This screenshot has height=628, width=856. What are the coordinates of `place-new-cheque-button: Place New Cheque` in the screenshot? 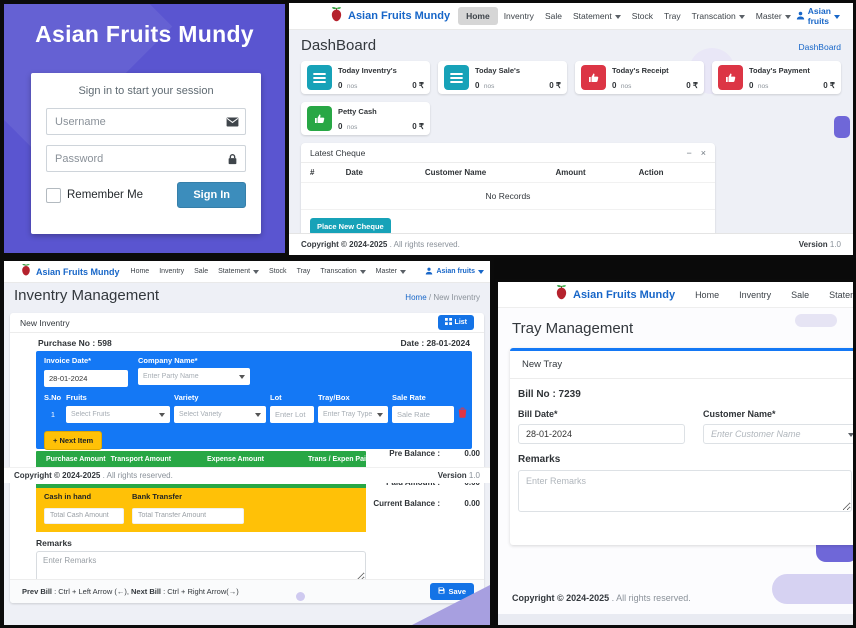 It's located at (350, 226).